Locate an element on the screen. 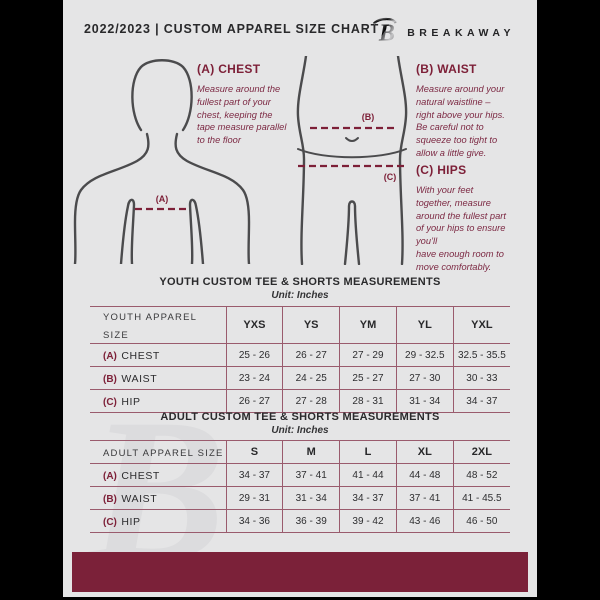 This screenshot has height=600, width=600. youth-table-unit: Unit: Inches is located at coordinates (300, 295).